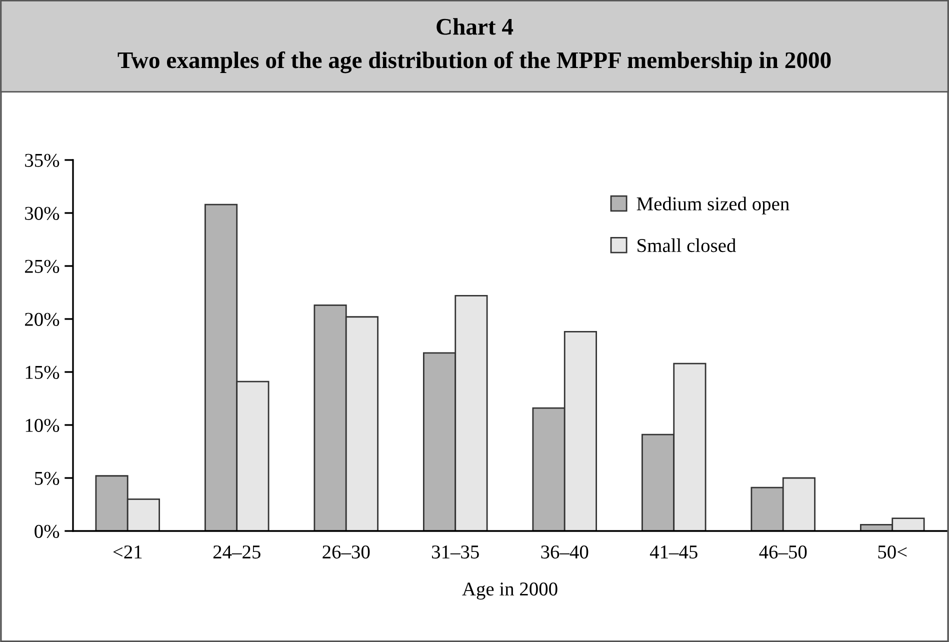 The image size is (949, 642). I want to click on x-tick-label: 46–50, so click(783, 552).